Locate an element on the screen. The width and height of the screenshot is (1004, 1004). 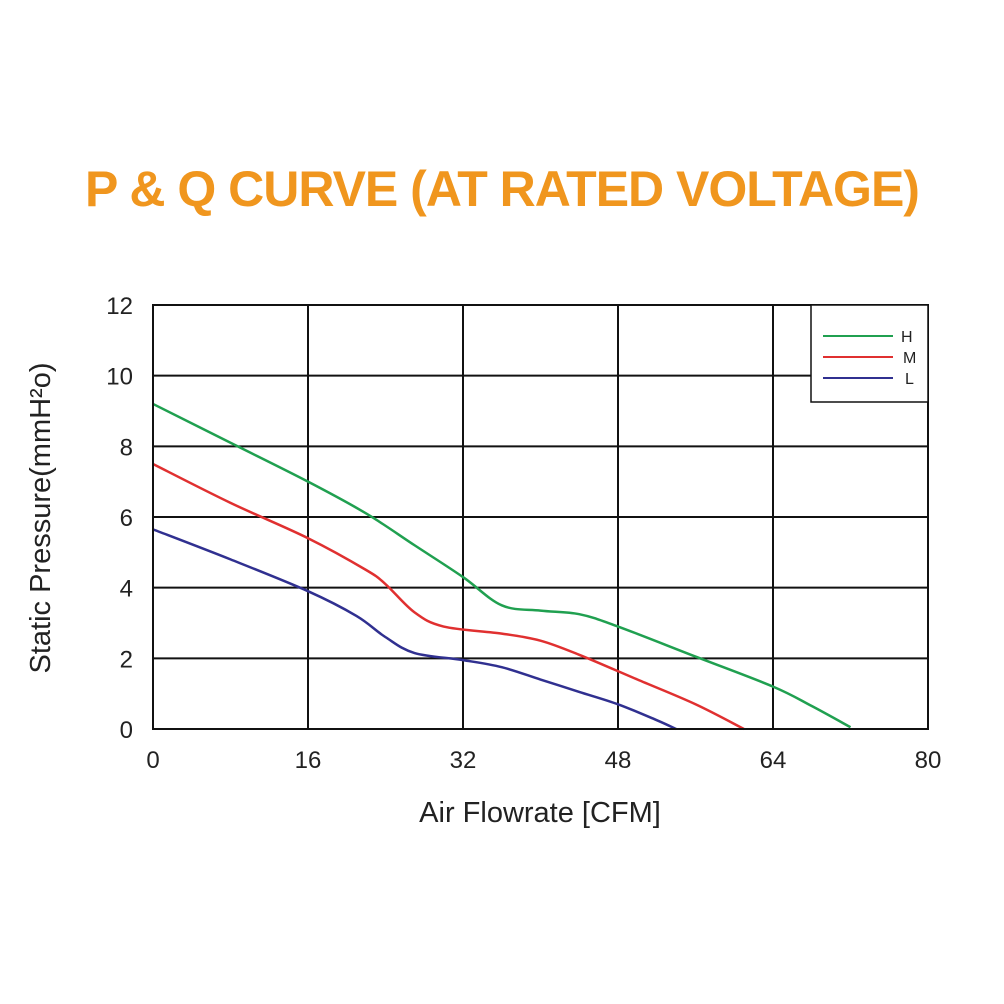
x-tick-label: 0 is located at coordinates (152, 760).